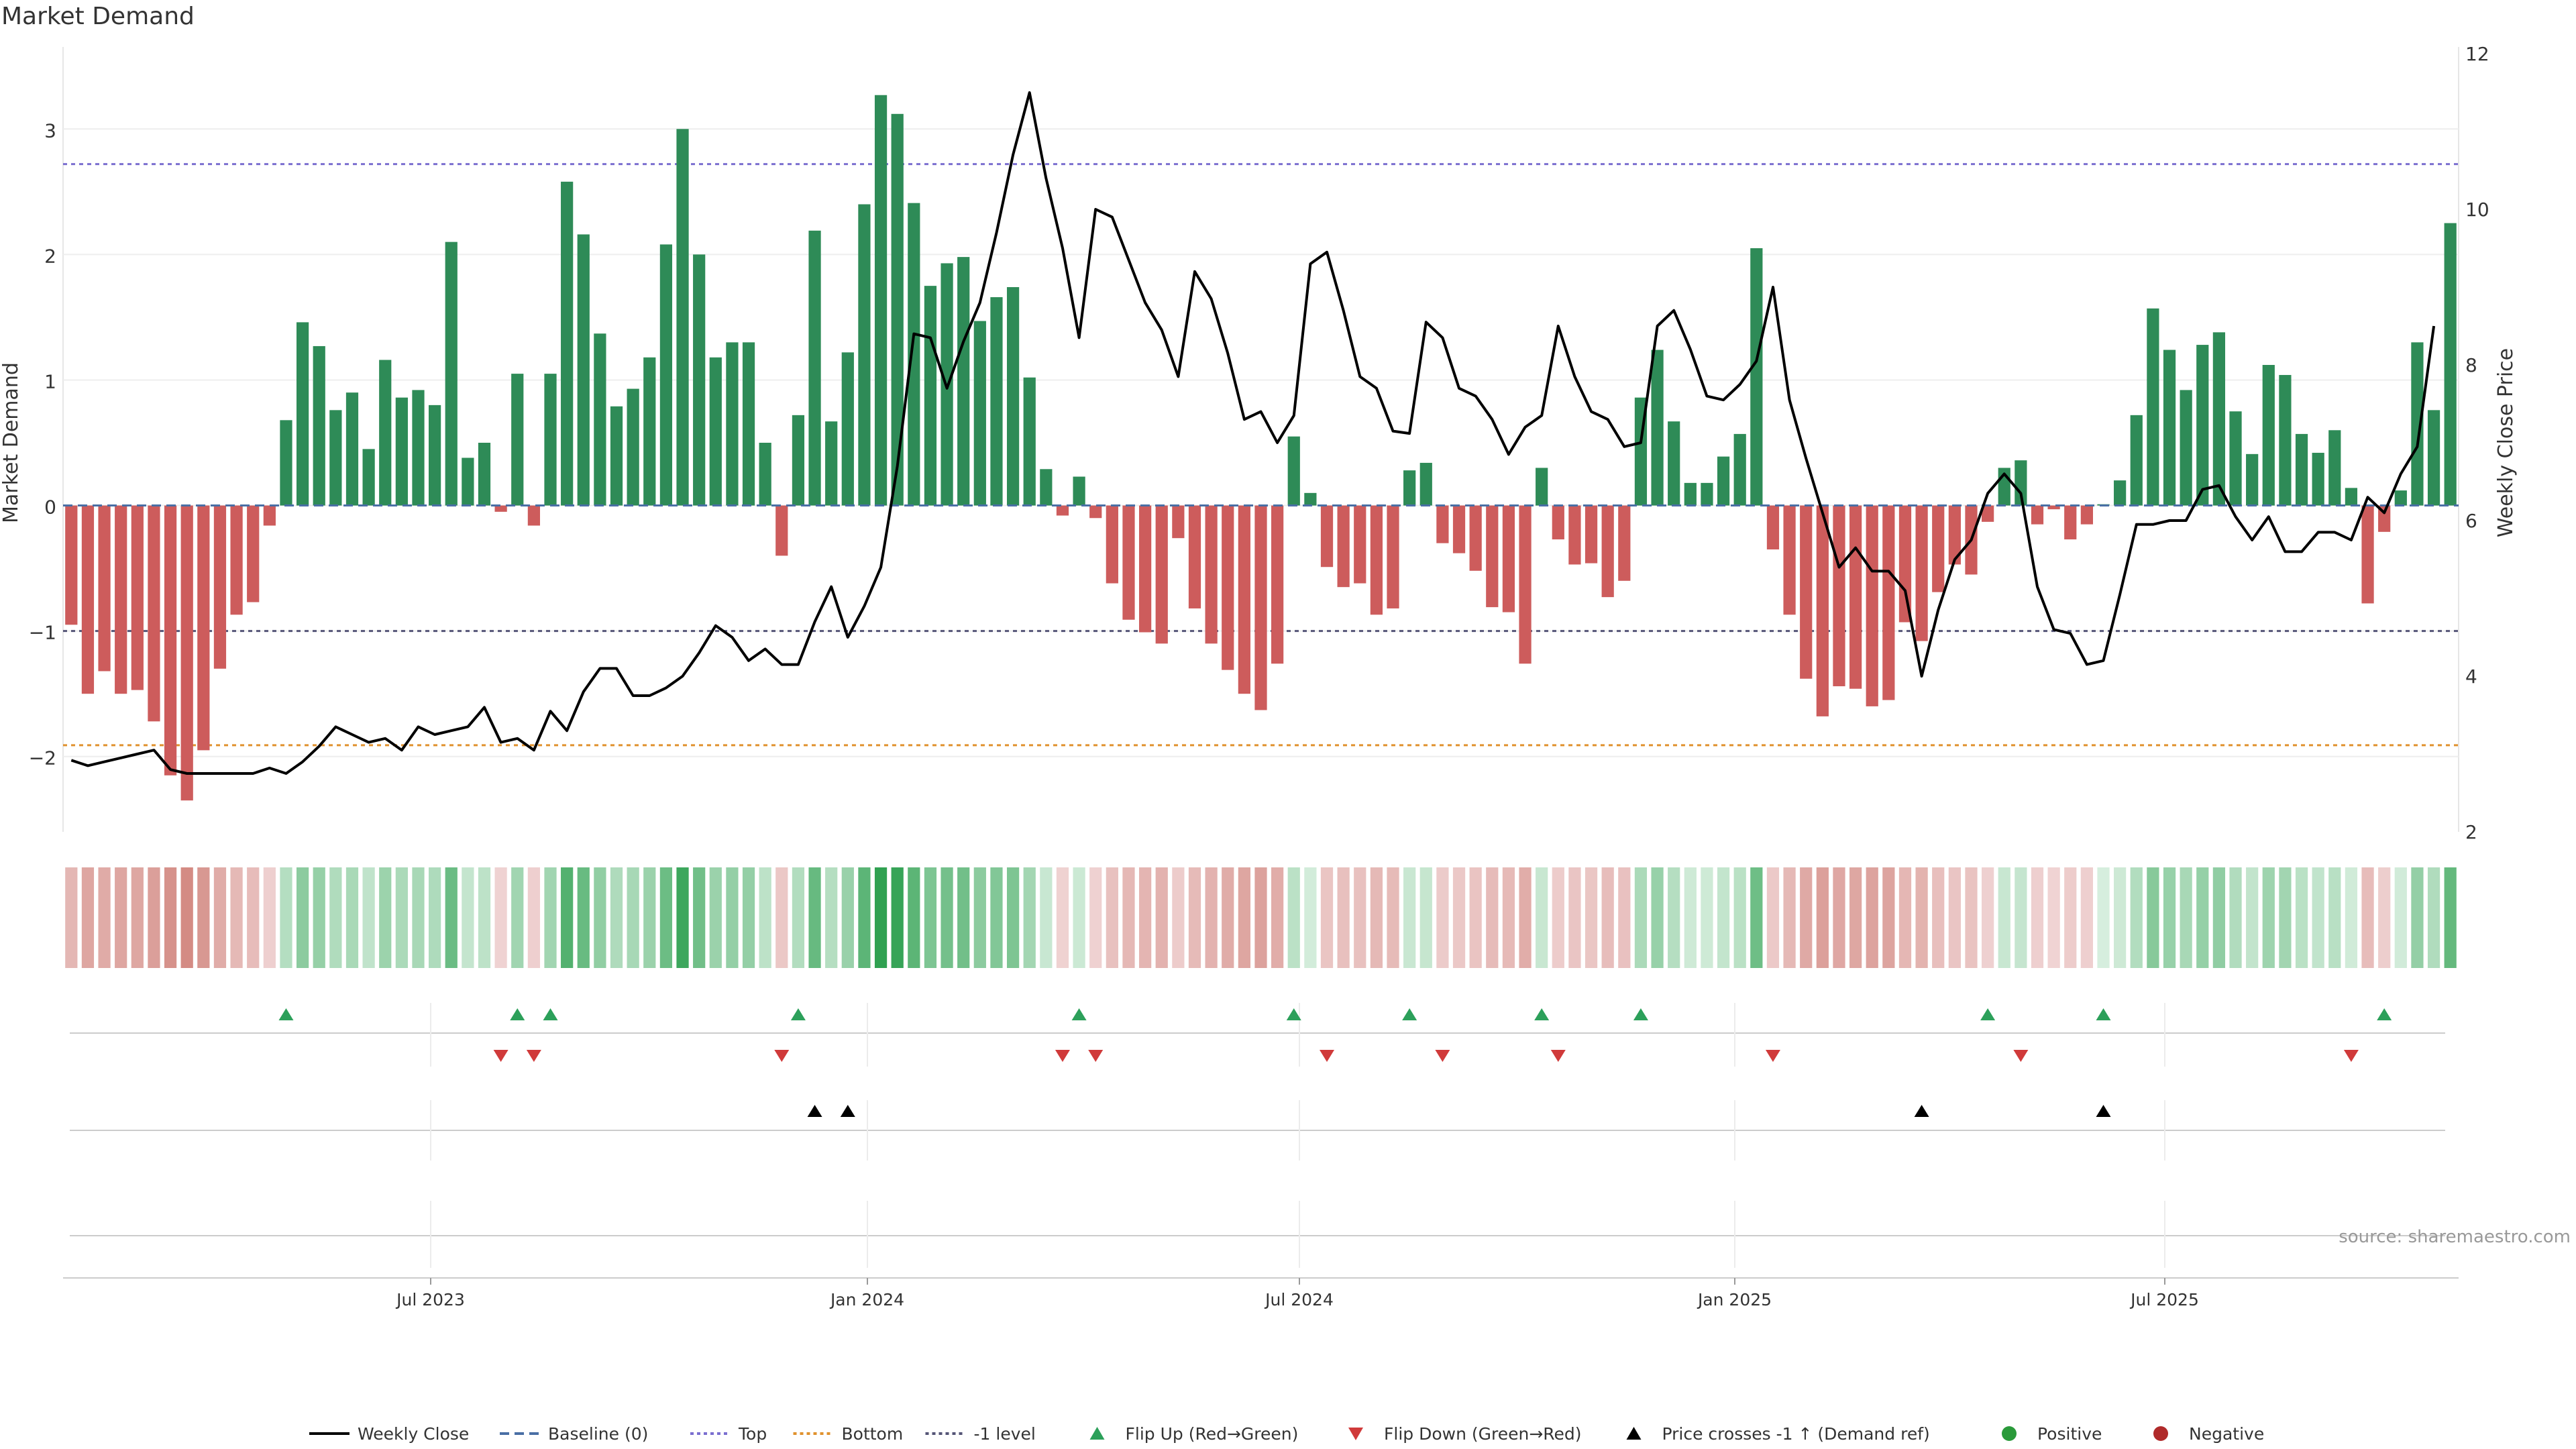  What do you see at coordinates (11, 442) in the screenshot?
I see `y-axis-label: Market Demand` at bounding box center [11, 442].